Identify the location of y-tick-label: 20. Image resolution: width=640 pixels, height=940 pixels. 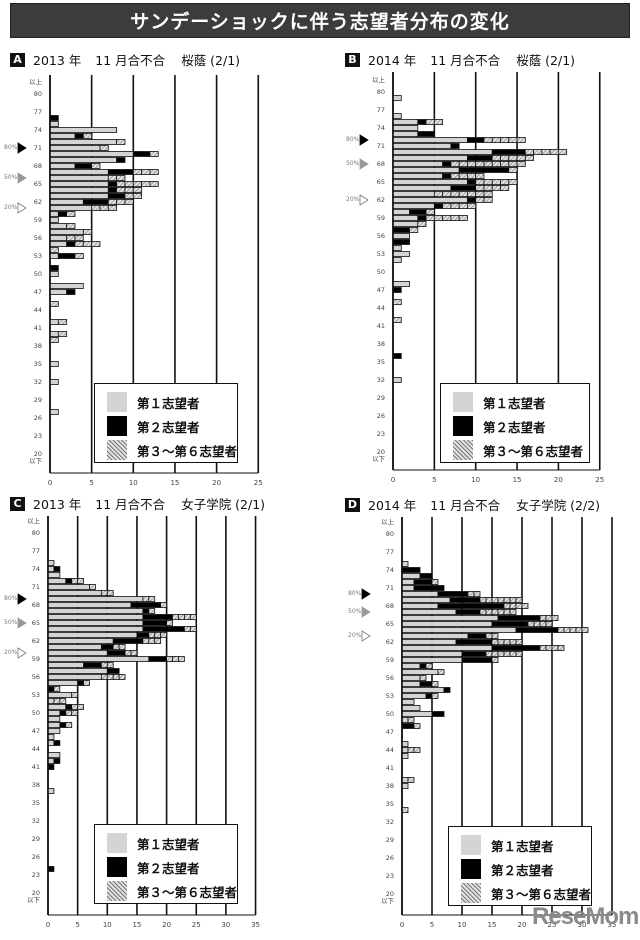
(380, 451).